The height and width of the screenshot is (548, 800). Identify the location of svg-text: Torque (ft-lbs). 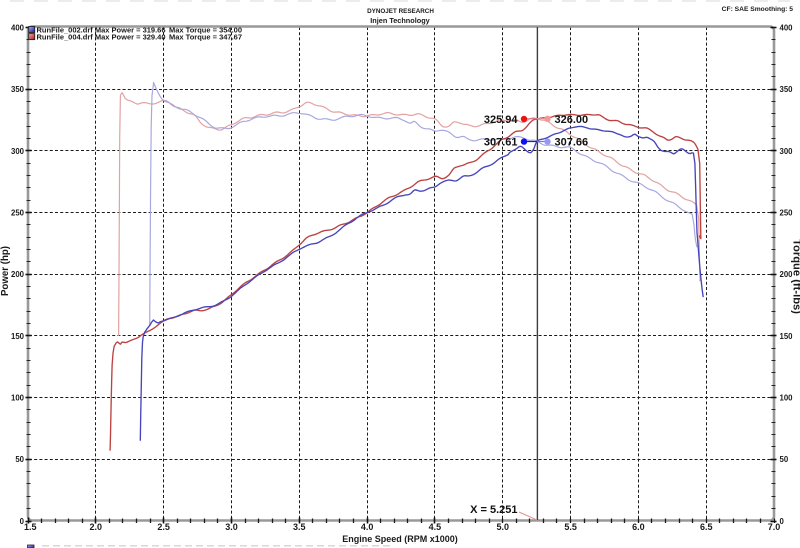
(795, 276).